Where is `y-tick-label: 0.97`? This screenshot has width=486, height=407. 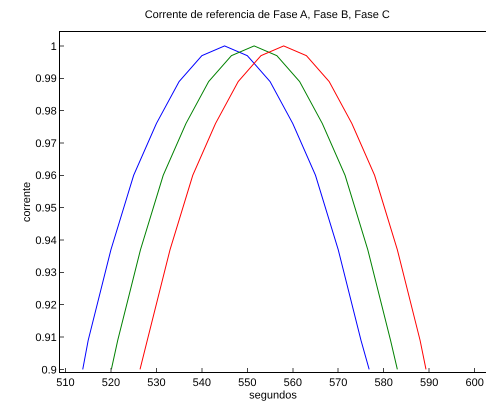
y-tick-label: 0.97 is located at coordinates (46, 144).